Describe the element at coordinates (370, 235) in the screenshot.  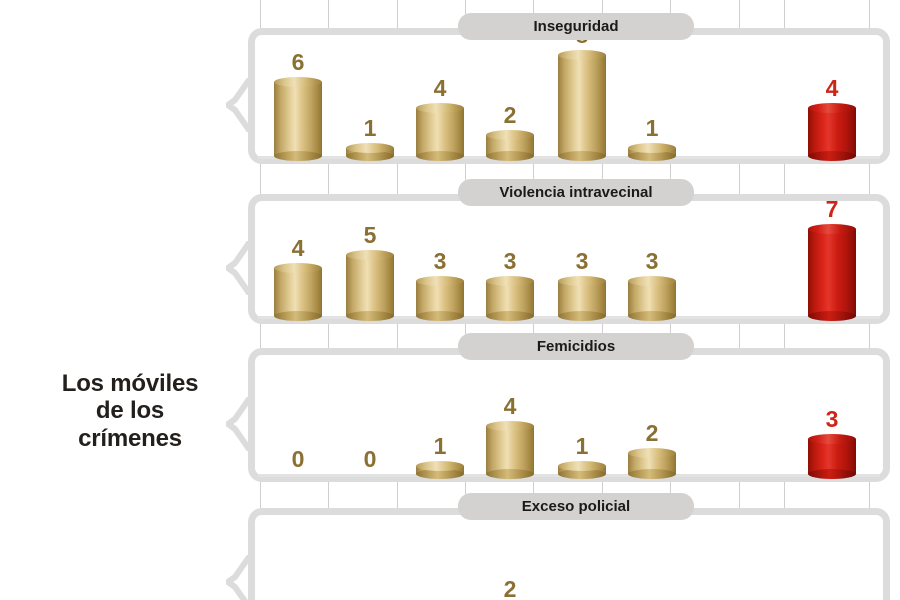
I see `bar-value-label: 5` at that location.